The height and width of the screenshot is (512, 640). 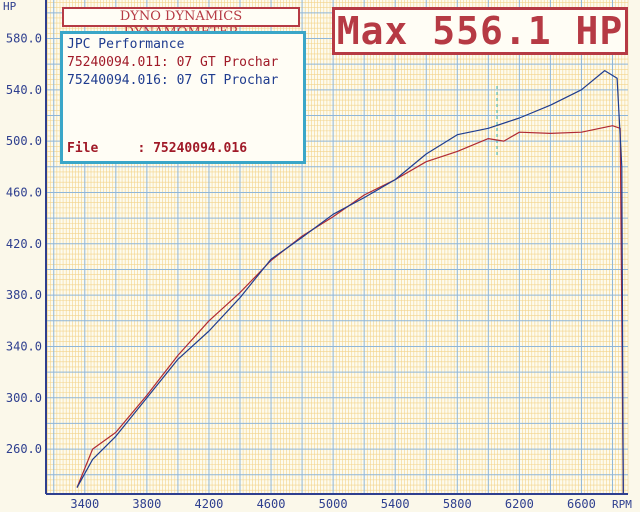 I want to click on max-power-box: Max 556.1 HP, so click(x=480, y=31).